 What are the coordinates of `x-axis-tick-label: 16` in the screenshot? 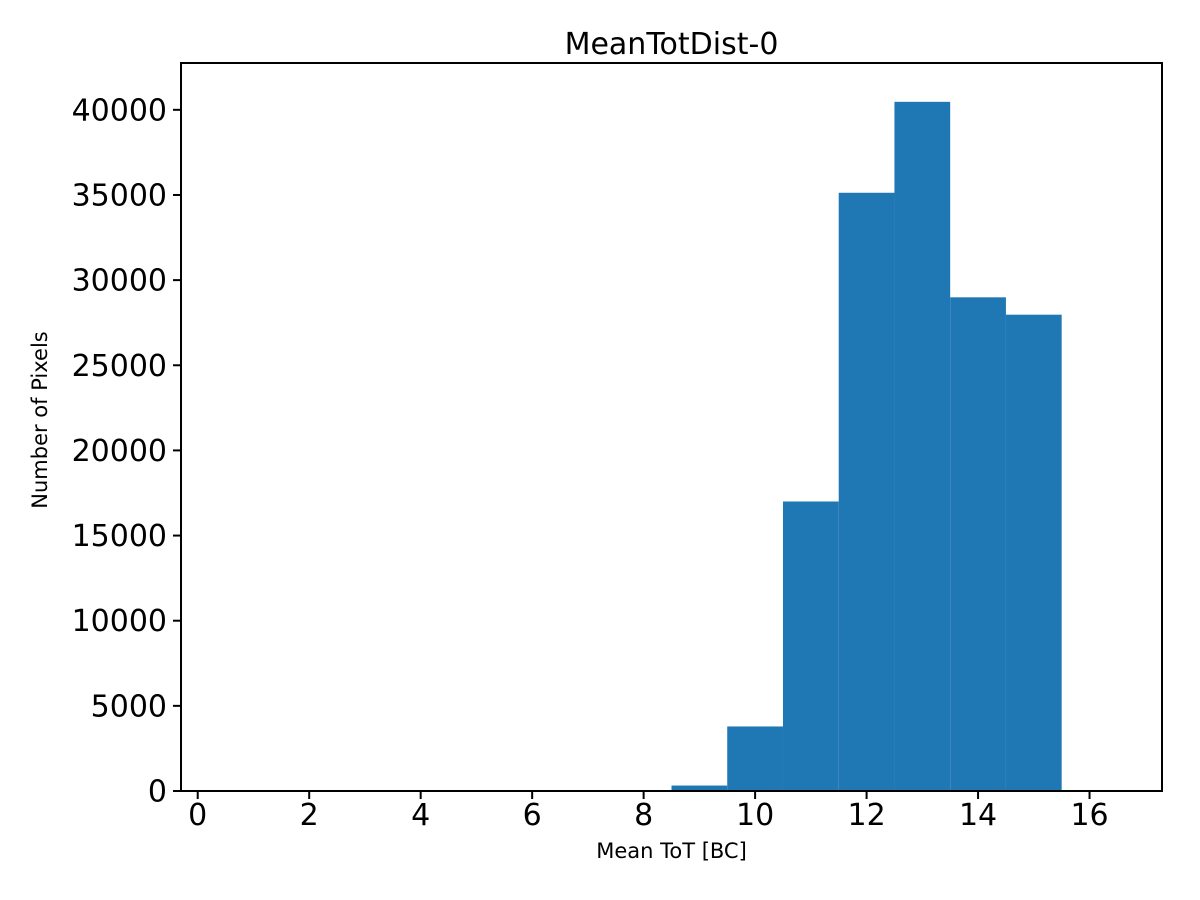 It's located at (1089, 815).